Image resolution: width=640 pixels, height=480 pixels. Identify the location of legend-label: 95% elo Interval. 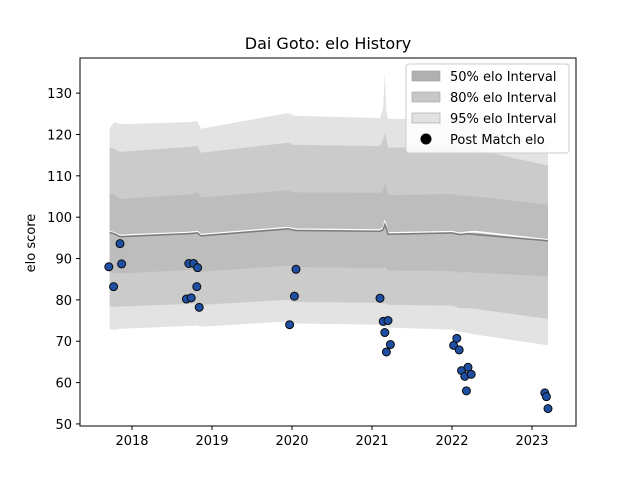
(503, 119).